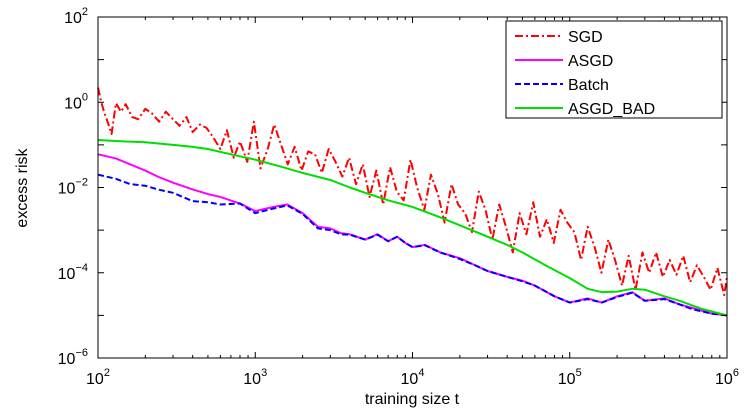  I want to click on y-tick-exponent: 2, so click(85, 12).